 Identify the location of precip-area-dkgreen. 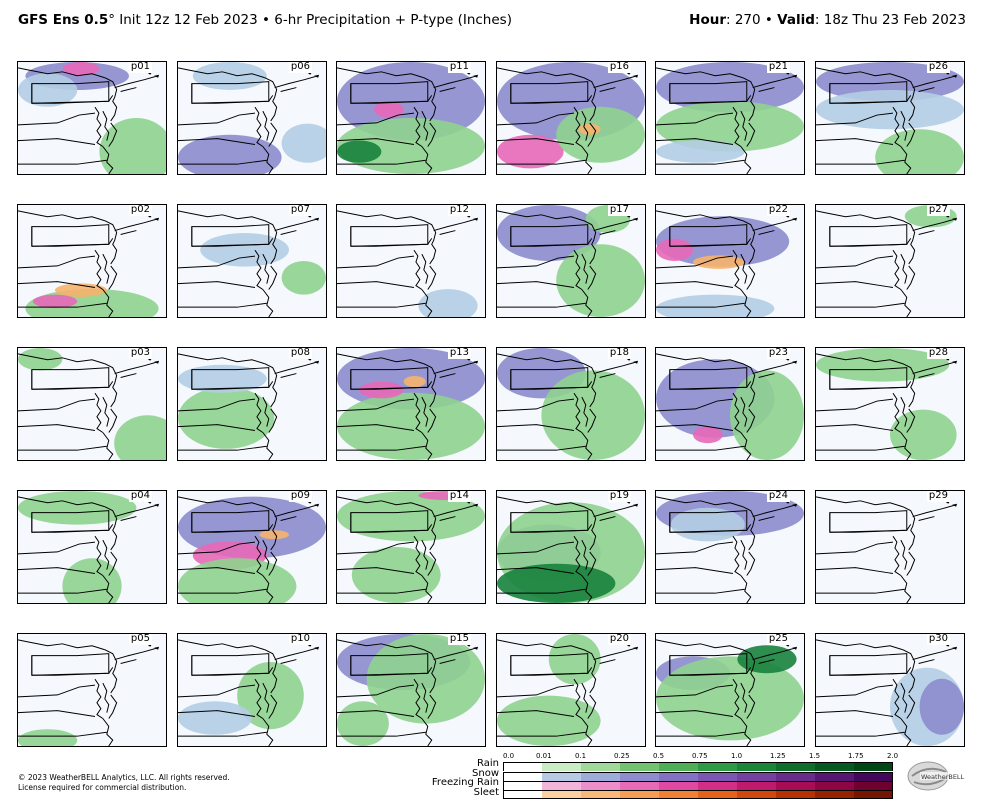
(359, 151).